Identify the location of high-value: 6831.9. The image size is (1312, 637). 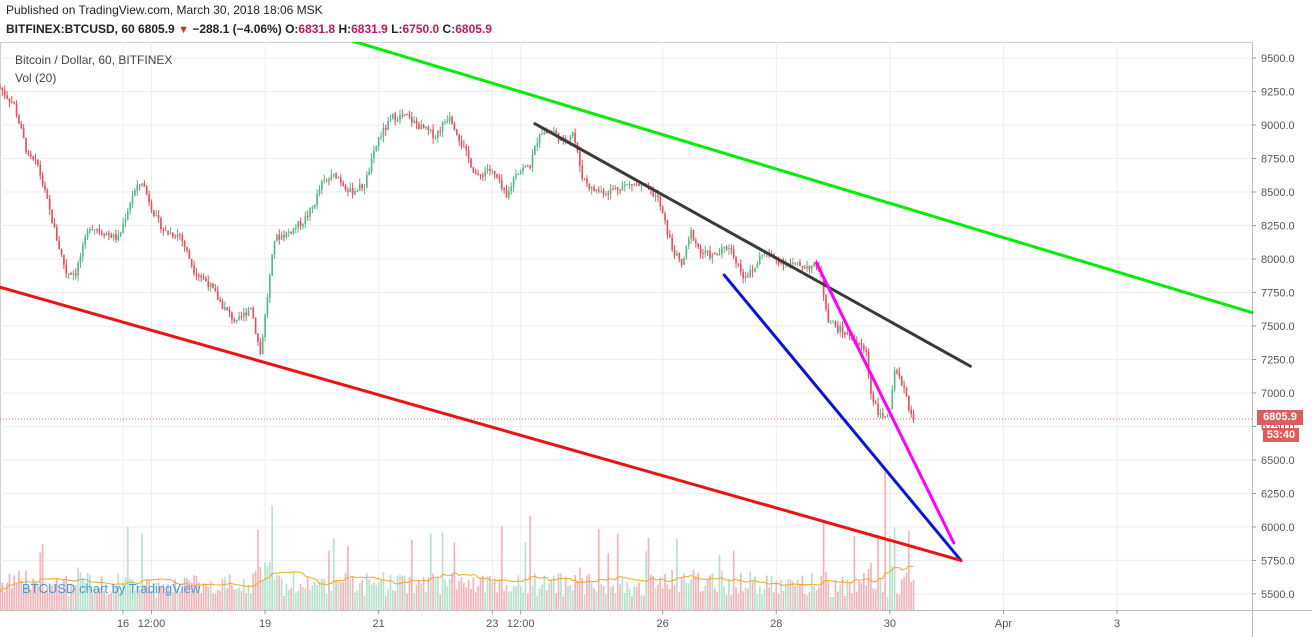
(369, 29).